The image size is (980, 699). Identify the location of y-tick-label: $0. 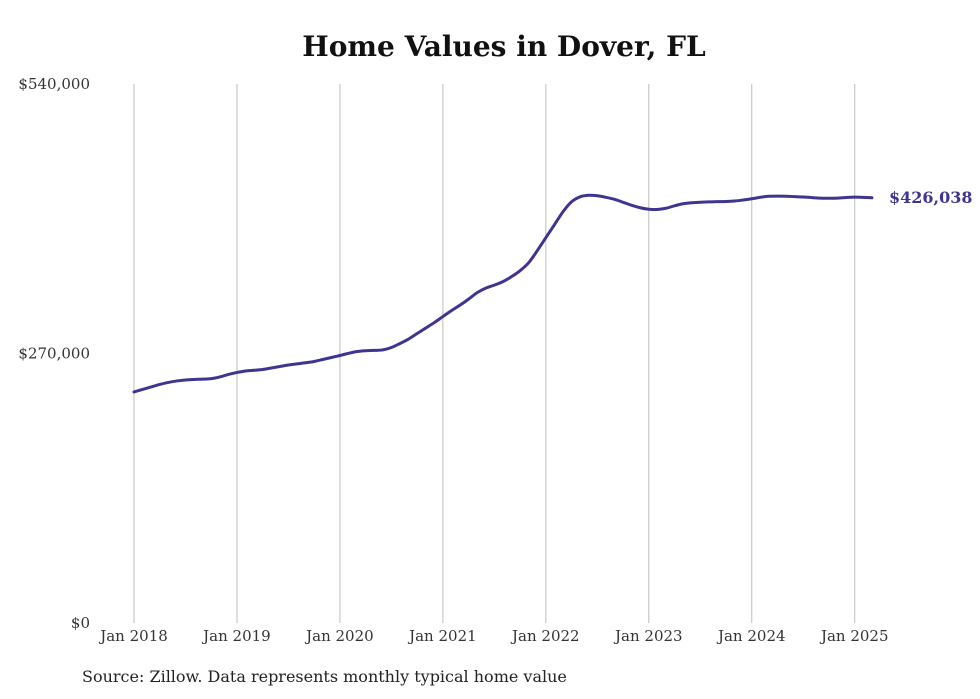
(80, 623).